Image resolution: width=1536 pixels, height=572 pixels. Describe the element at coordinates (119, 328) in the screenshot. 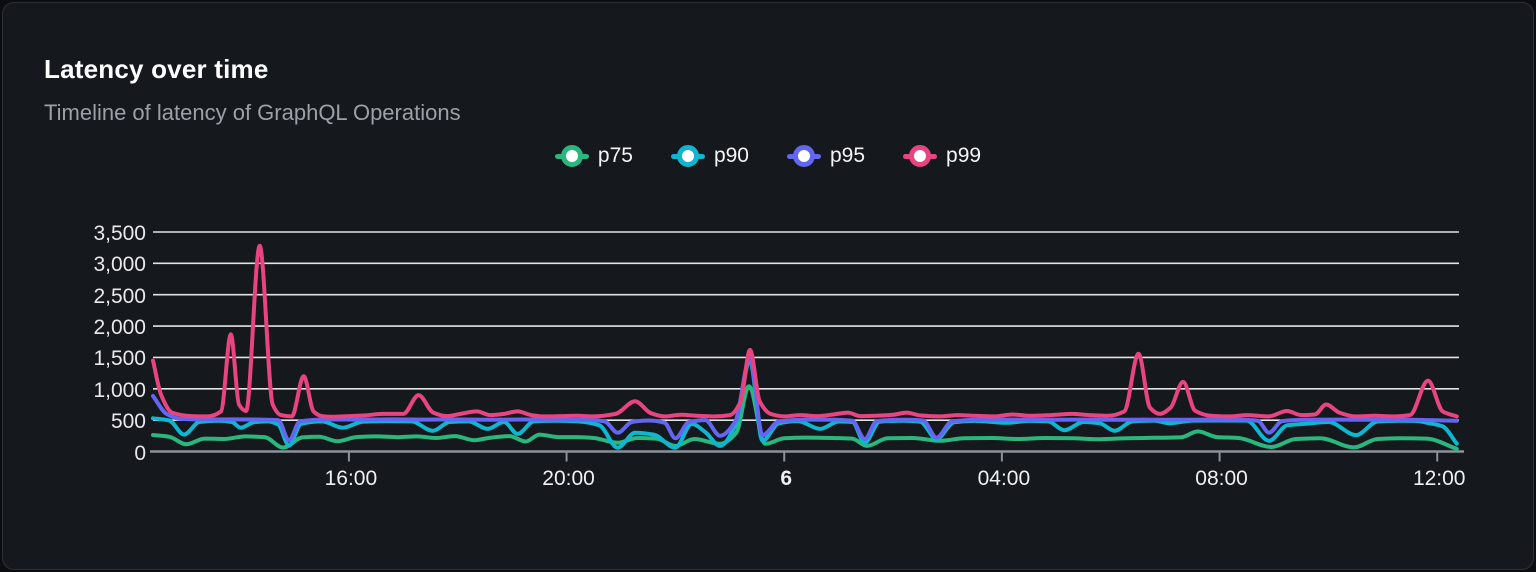

I see `y-axis-label: 2,000` at that location.